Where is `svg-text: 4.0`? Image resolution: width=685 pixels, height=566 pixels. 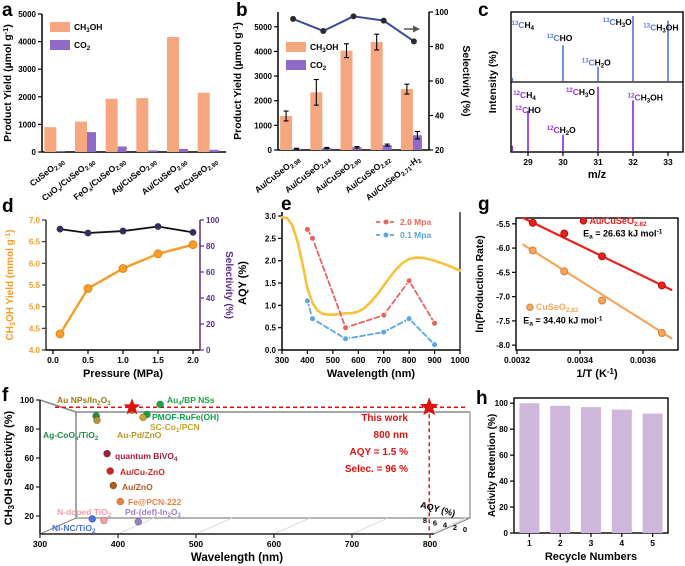
svg-text: 4.0 is located at coordinates (35, 350).